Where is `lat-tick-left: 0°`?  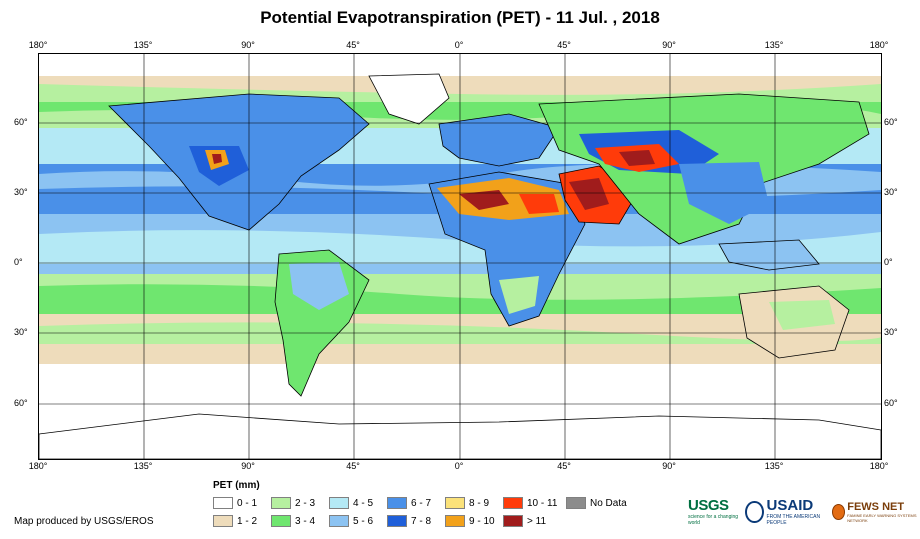 lat-tick-left: 0° is located at coordinates (18, 262).